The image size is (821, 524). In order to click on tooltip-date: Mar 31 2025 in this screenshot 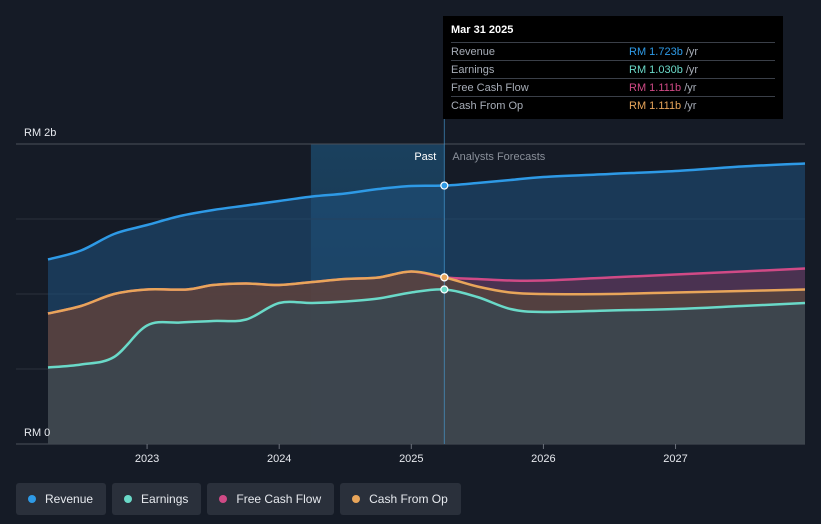, I will do `click(482, 30)`.